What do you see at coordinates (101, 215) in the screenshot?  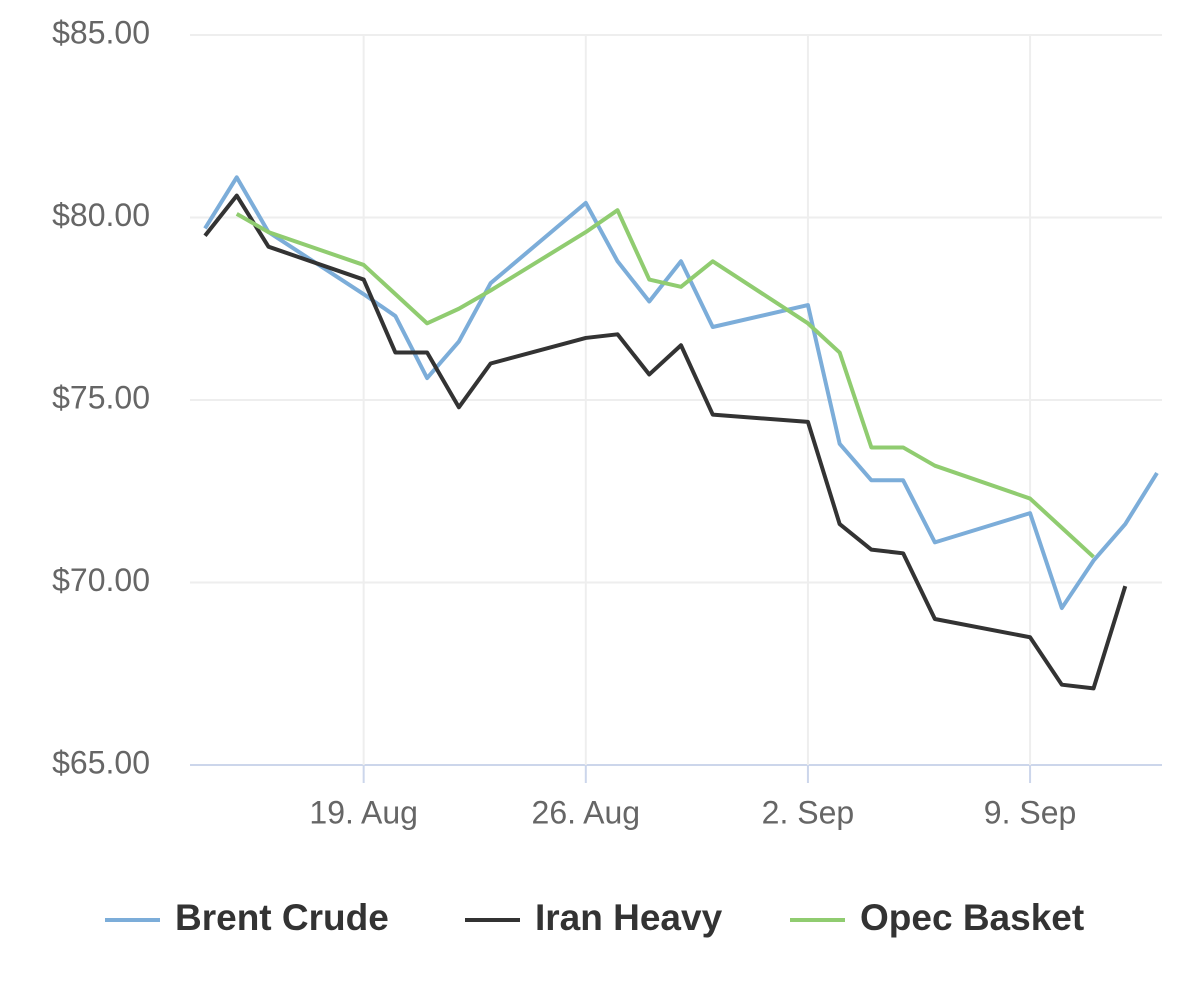 I see `y-tick-label: $80.00` at bounding box center [101, 215].